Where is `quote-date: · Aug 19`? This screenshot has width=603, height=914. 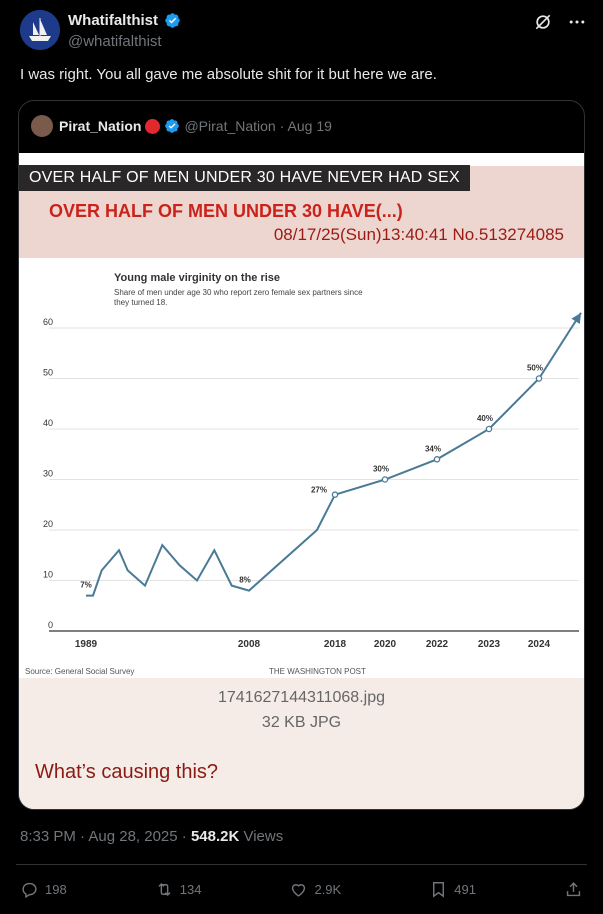
quote-date: · Aug 19 is located at coordinates (305, 126).